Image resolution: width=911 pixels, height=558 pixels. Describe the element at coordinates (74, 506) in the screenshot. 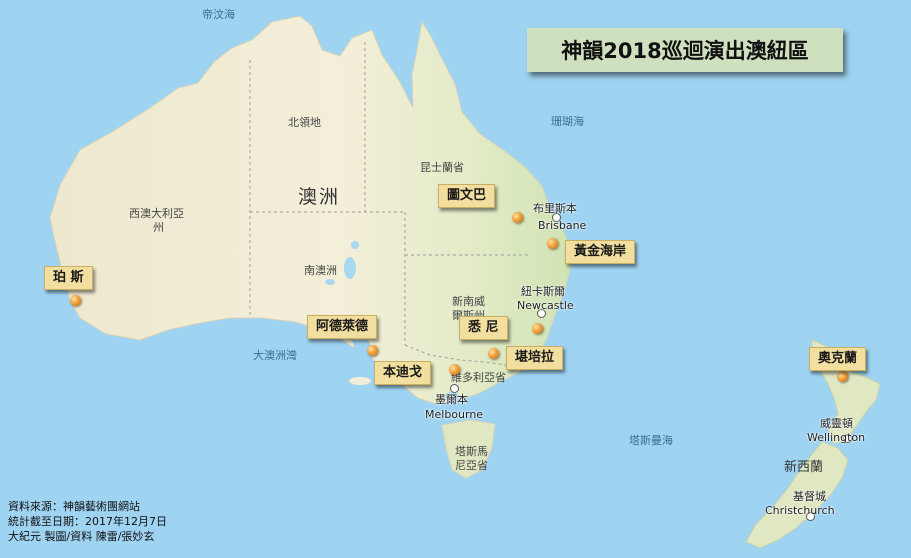

I see `source-line-1: 資料來源：神韻藝術團網站` at that location.